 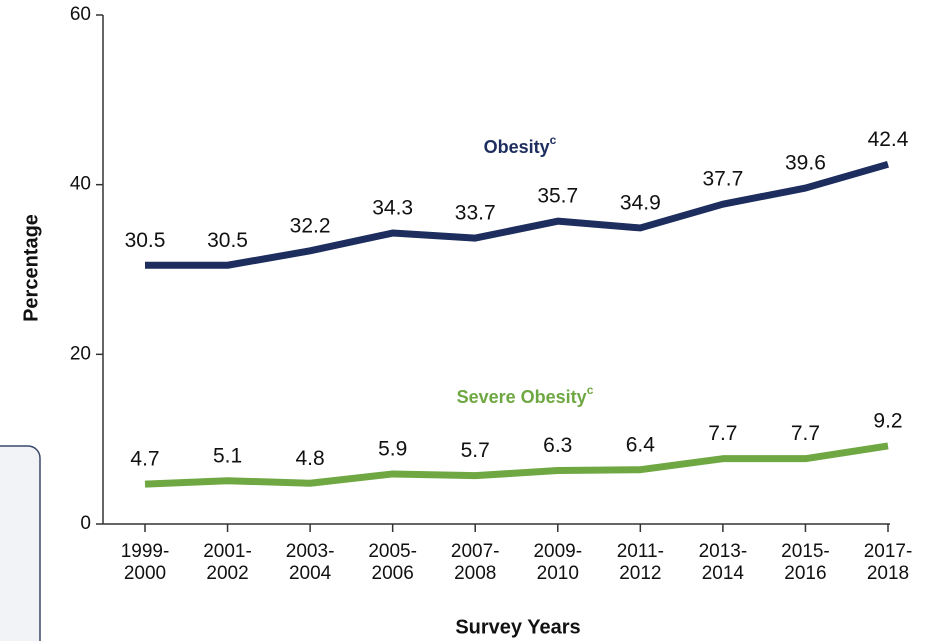 What do you see at coordinates (557, 445) in the screenshot?
I see `data-label: 6.3` at bounding box center [557, 445].